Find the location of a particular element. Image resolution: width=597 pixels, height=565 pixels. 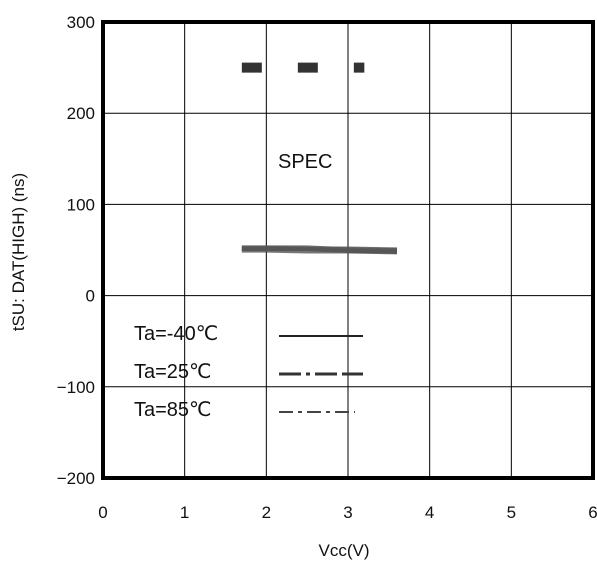

legend-label: Ta=-40℃ is located at coordinates (176, 334).